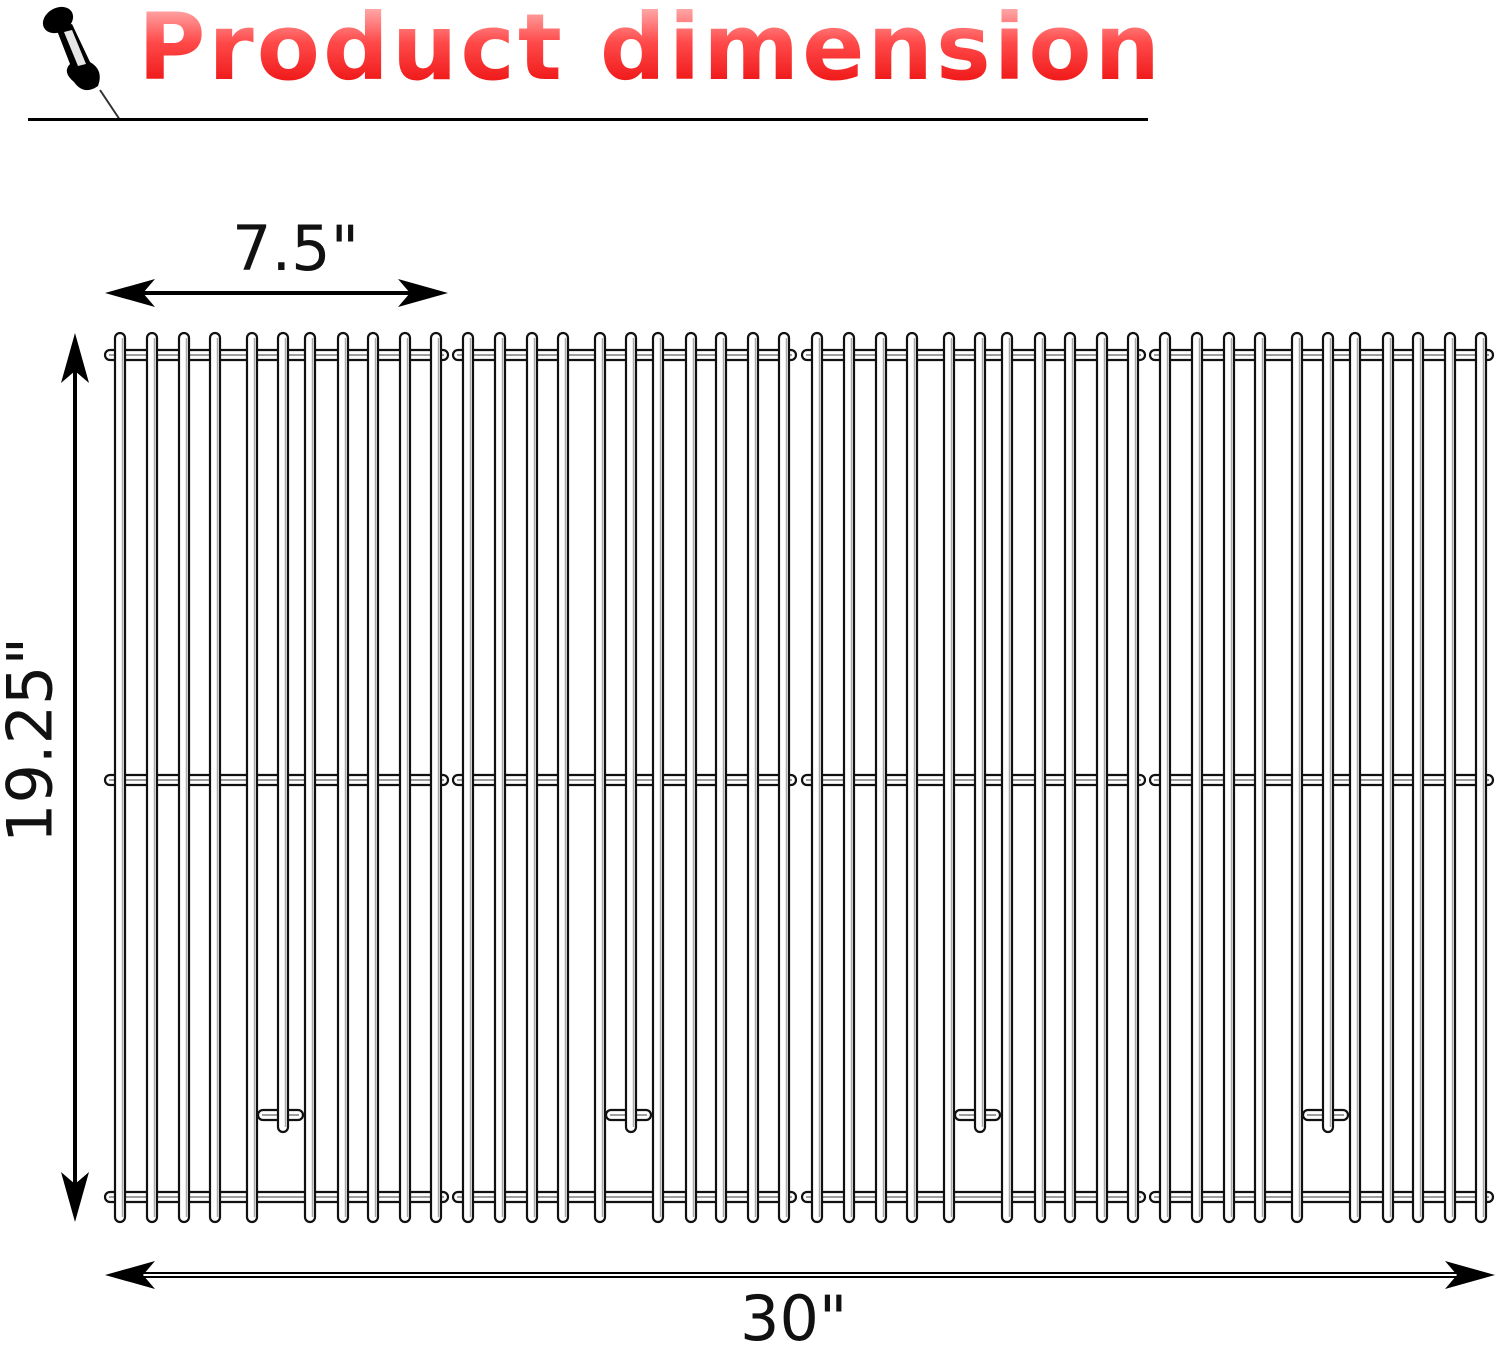 This screenshot has height=1355, width=1497. Describe the element at coordinates (423, 293) in the screenshot. I see `section-width-arrow-head-right` at that location.